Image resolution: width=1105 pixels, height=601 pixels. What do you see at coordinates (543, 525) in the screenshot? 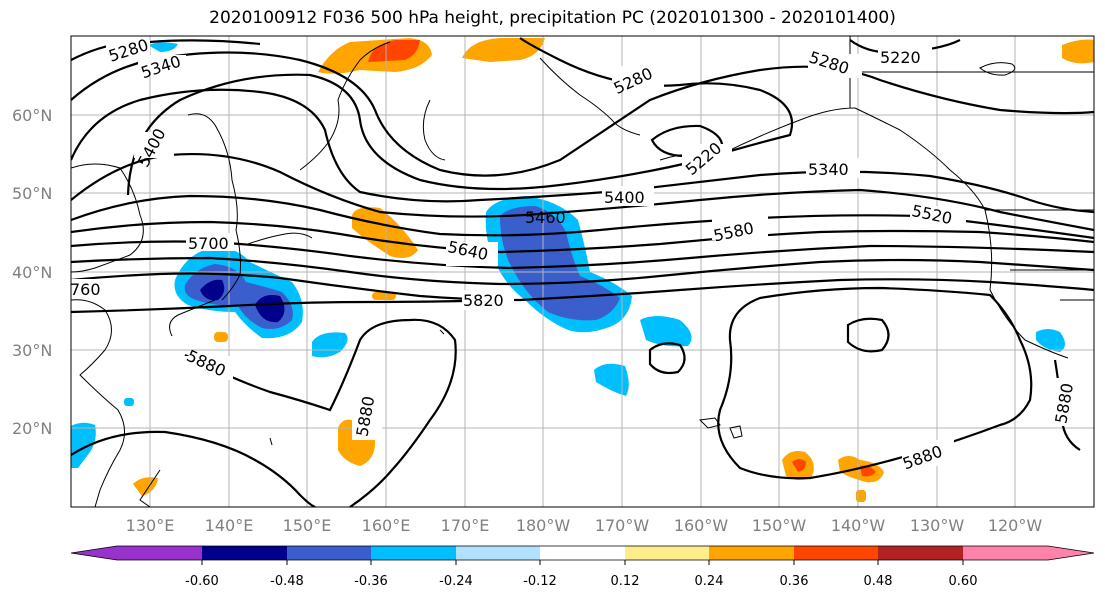
I see `lon-label: 180°W` at bounding box center [543, 525].